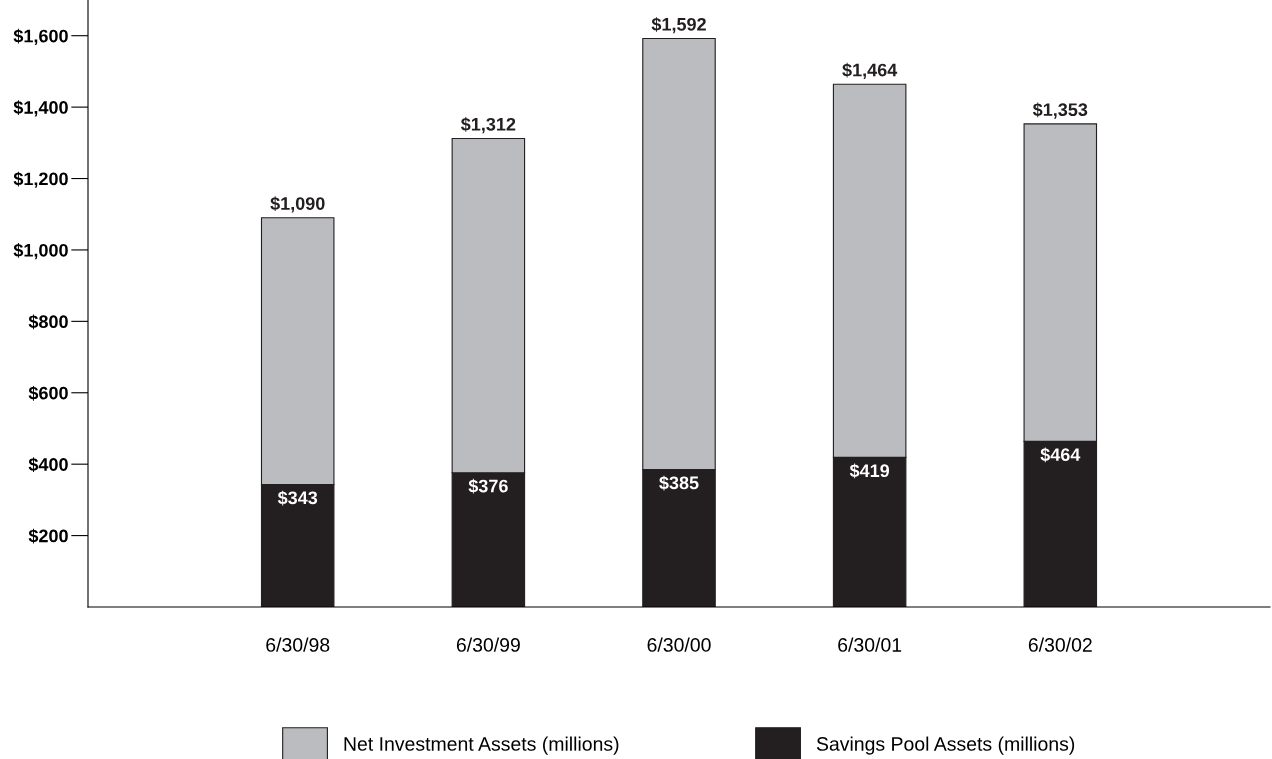  Describe the element at coordinates (488, 125) in the screenshot. I see `total-label: $1,312` at that location.